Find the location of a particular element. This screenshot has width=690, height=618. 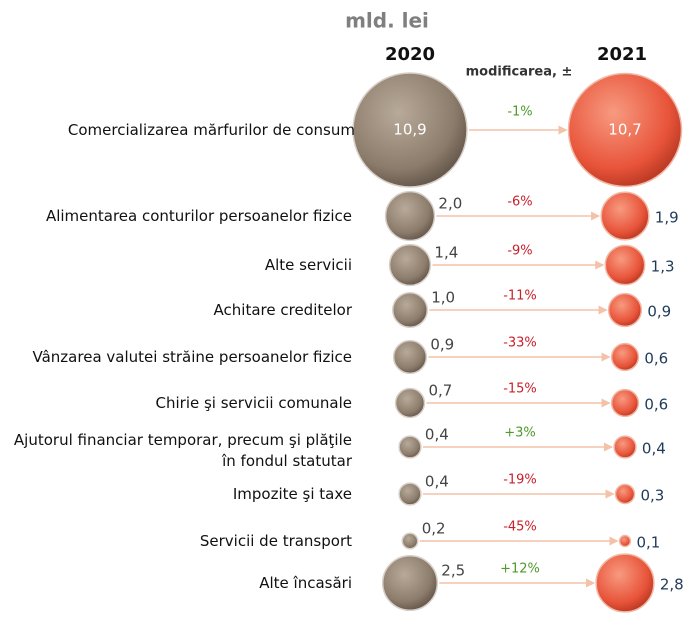

value-label: 10,9 is located at coordinates (409, 130).